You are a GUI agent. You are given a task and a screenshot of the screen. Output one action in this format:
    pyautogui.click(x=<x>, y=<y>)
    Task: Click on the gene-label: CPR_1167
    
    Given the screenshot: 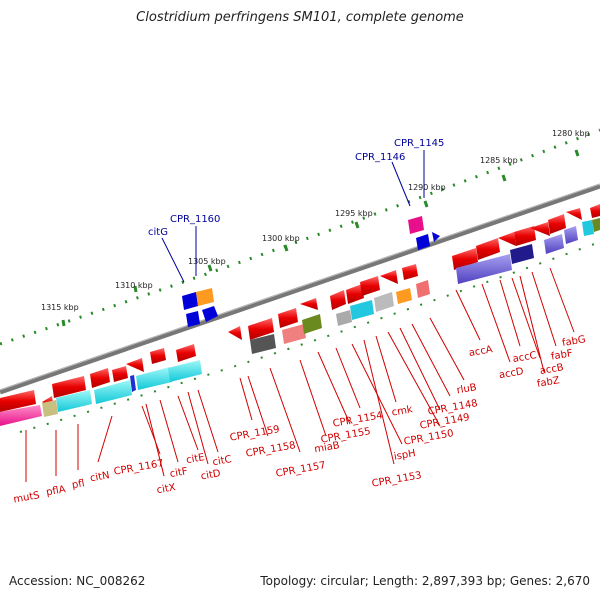 What is the action you would take?
    pyautogui.click(x=139, y=468)
    